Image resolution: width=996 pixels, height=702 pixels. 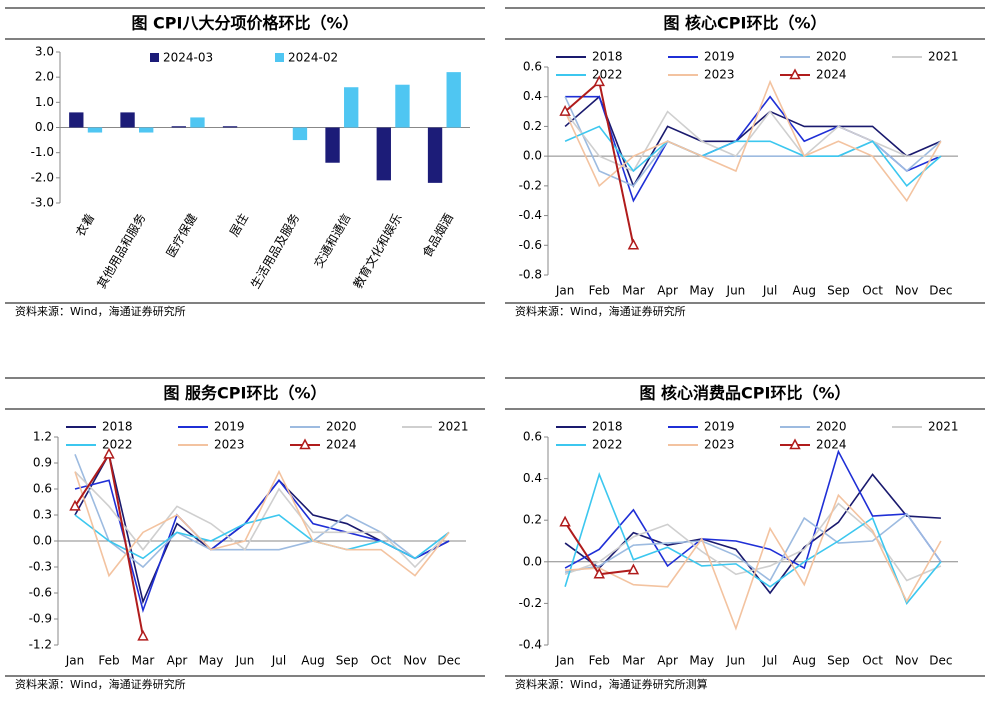 I want to click on legend-label: 2020, so click(x=831, y=427).